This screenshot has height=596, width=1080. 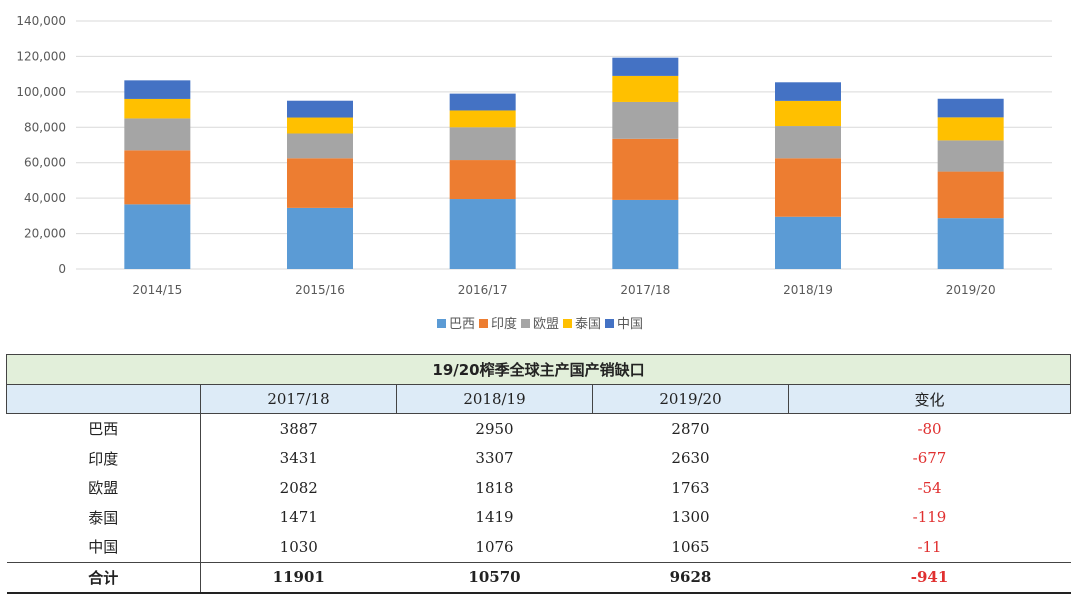 What do you see at coordinates (45, 234) in the screenshot?
I see `y-tick-label: 20,000` at bounding box center [45, 234].